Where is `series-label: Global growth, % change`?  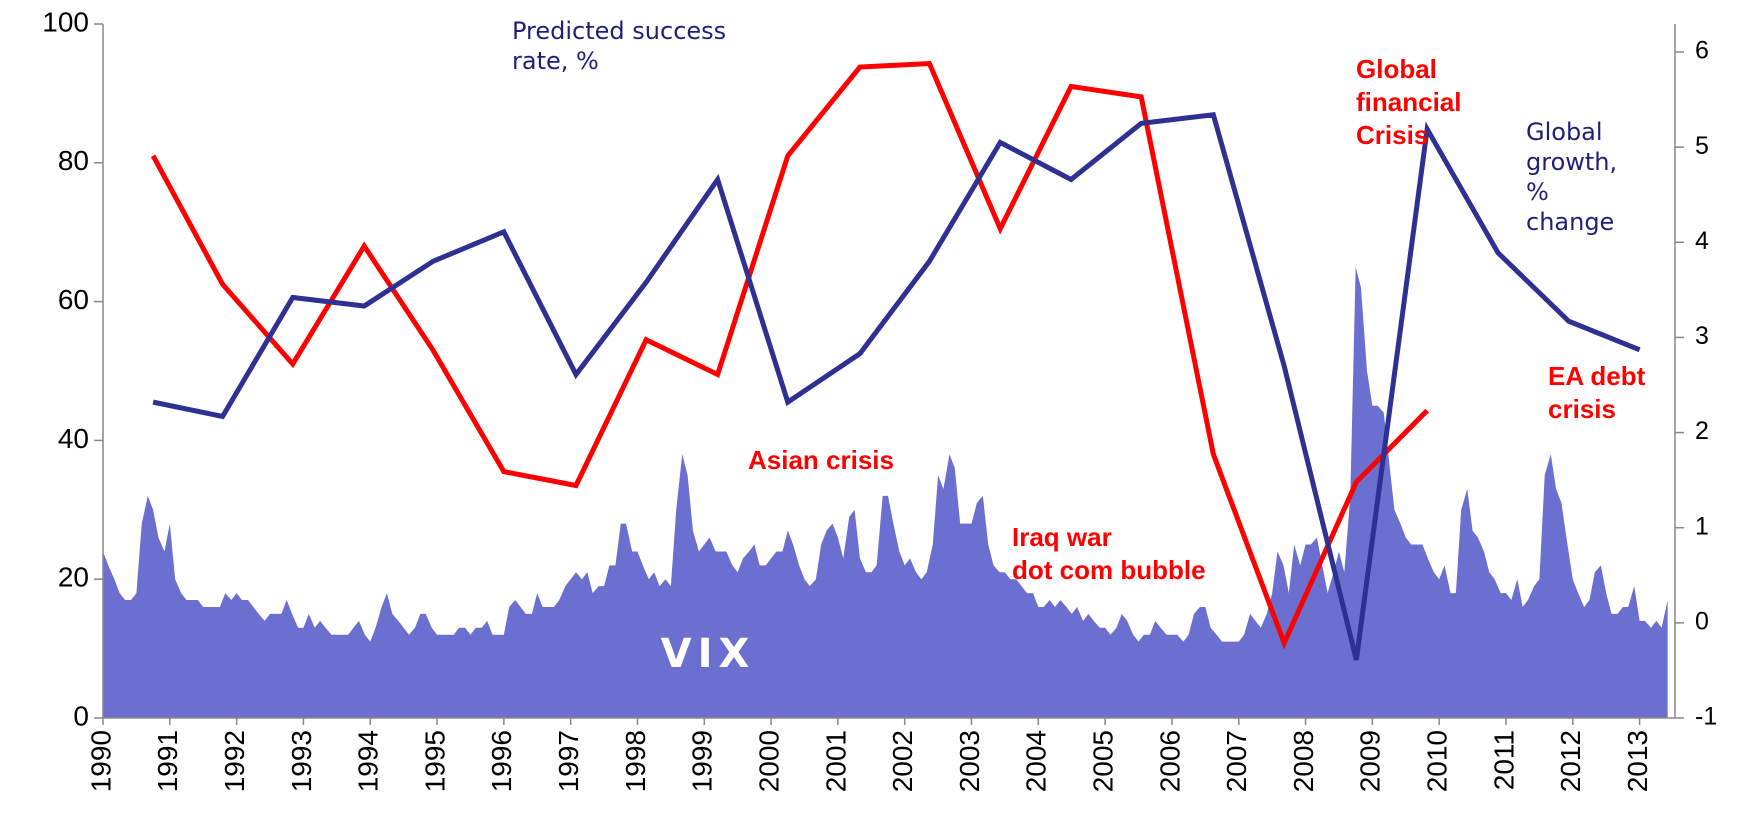
series-label: Global growth, % change is located at coordinates (1572, 177).